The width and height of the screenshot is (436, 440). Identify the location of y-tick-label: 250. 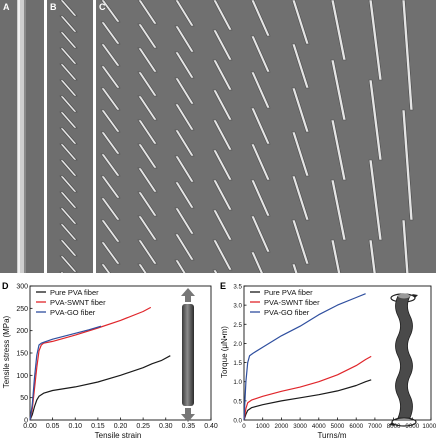
(22, 309).